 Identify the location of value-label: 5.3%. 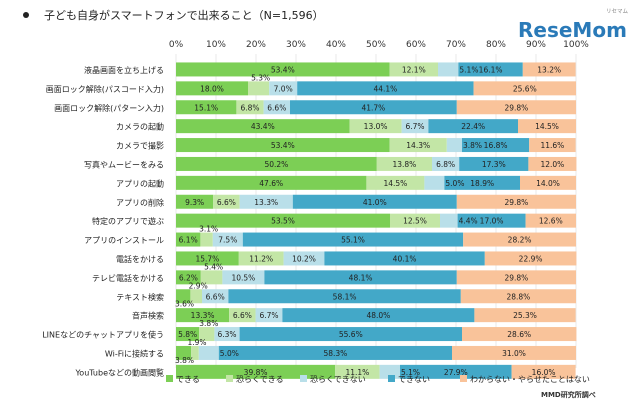
(260, 77).